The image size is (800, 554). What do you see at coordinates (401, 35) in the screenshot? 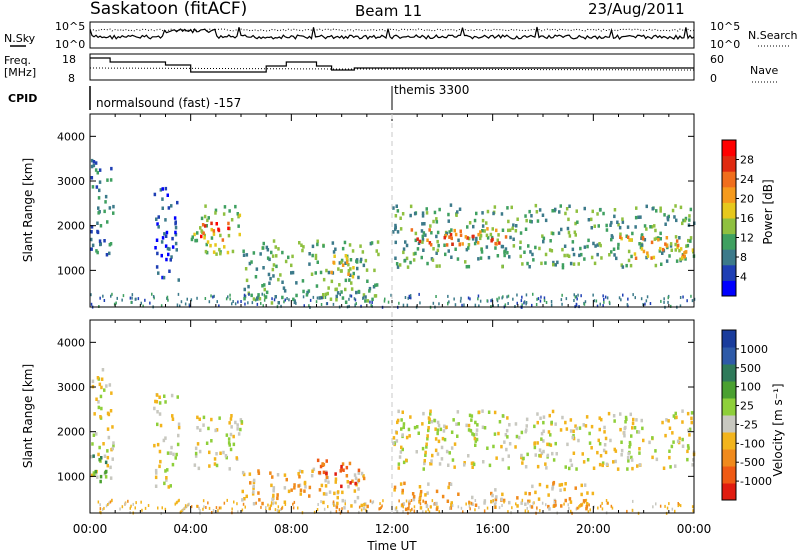
I see `noise-panel: N.Sky 10^5 10^0 N.Search 10^5 10^0` at bounding box center [401, 35].